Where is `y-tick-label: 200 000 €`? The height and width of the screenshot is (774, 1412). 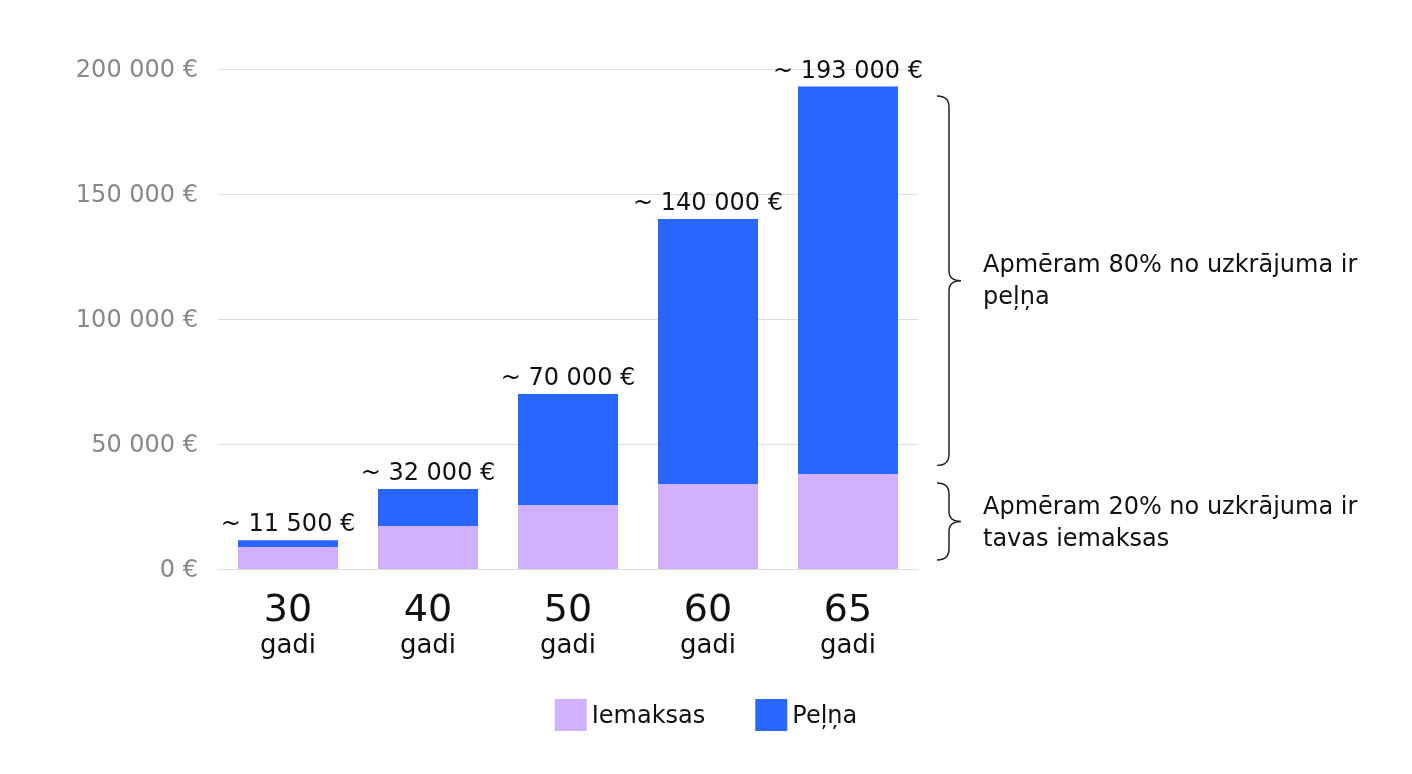
y-tick-label: 200 000 € is located at coordinates (136, 69).